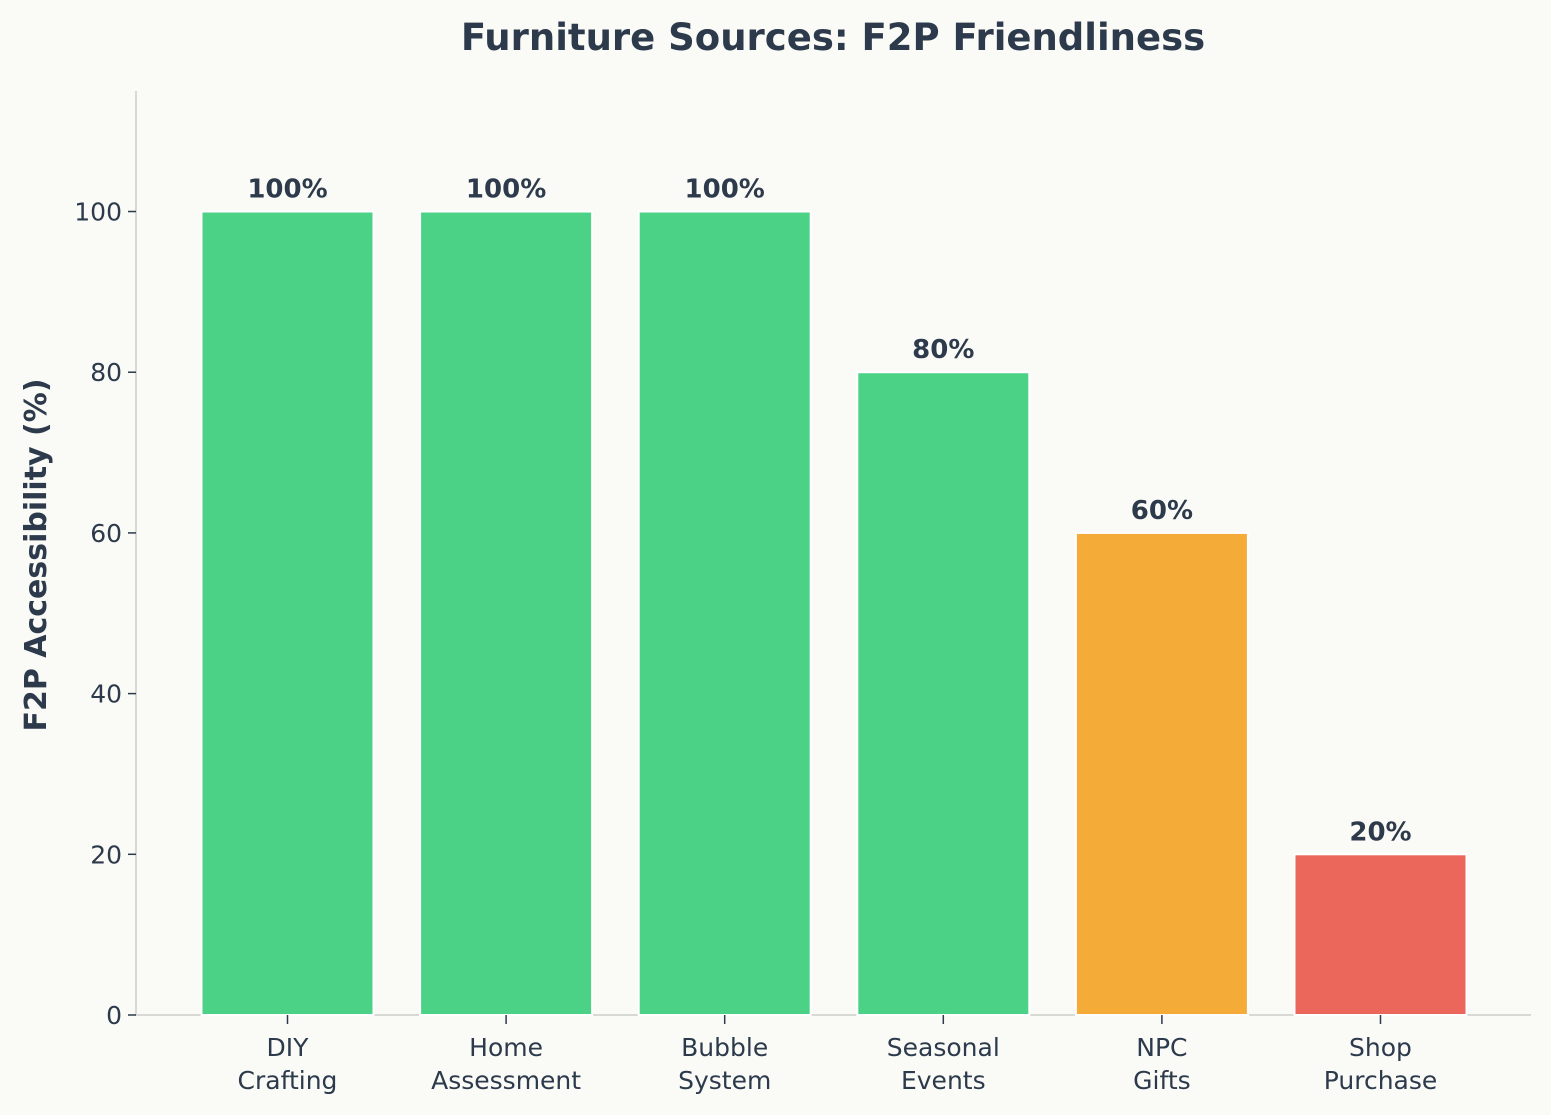 Image resolution: width=1551 pixels, height=1115 pixels. What do you see at coordinates (506, 1047) in the screenshot?
I see `x-tick-label: Home` at bounding box center [506, 1047].